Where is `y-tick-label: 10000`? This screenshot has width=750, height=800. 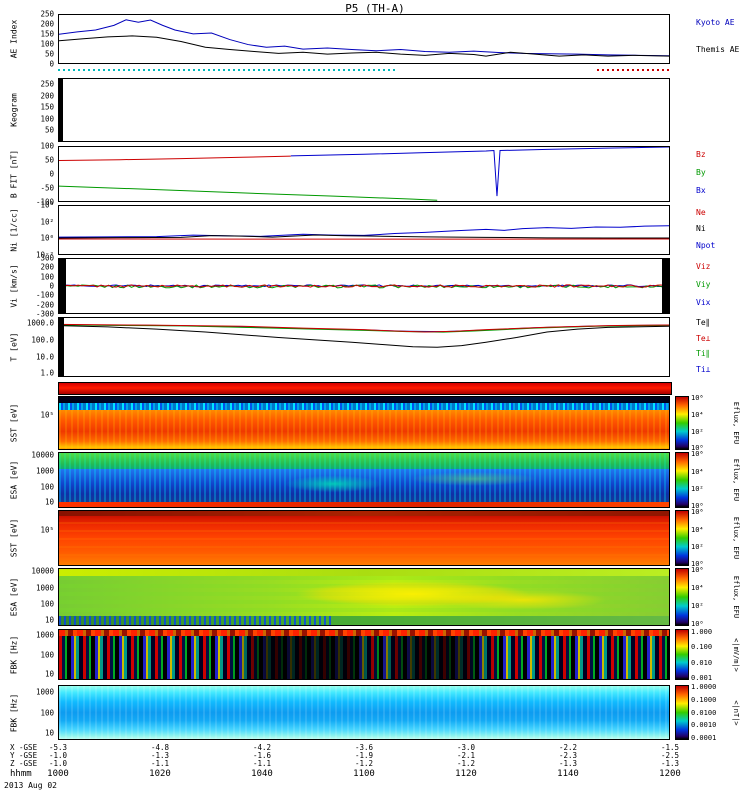 y-tick-label: 10000 is located at coordinates (42, 455).